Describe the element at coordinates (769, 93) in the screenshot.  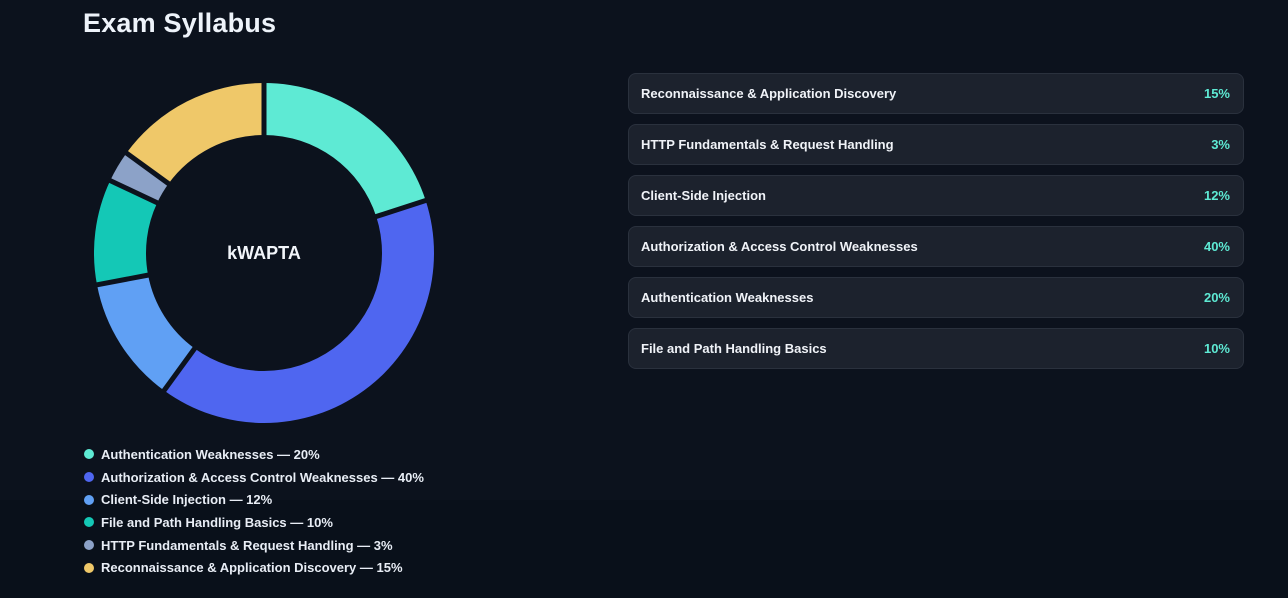
I see `topic-name: Reconnaissance & Application Discovery` at that location.